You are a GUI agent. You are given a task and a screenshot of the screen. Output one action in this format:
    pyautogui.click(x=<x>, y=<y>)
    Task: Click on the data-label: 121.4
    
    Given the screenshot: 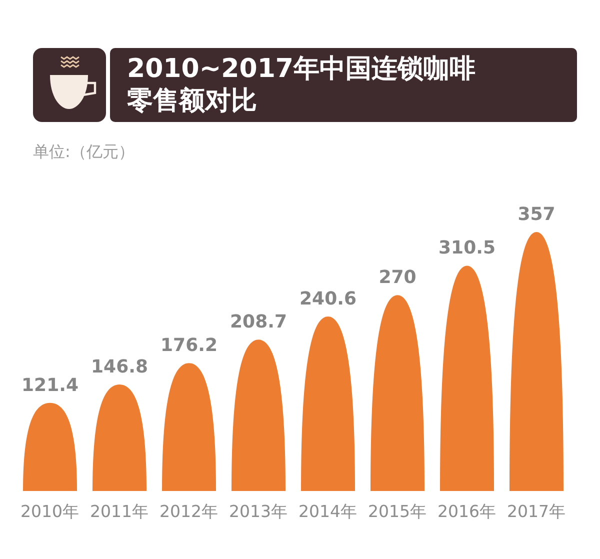 What is the action you would take?
    pyautogui.click(x=50, y=385)
    